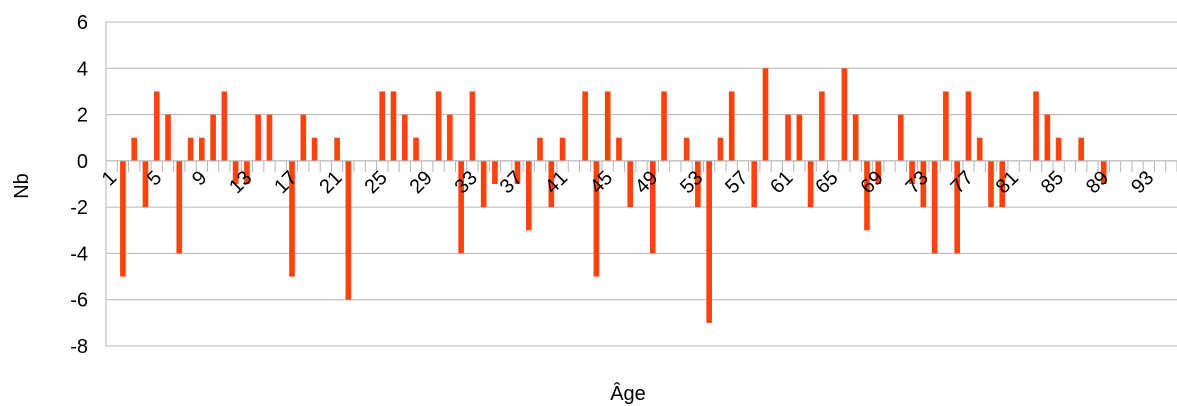 The width and height of the screenshot is (1177, 406). Describe the element at coordinates (79, 347) in the screenshot. I see `y-tick-label: -8` at that location.